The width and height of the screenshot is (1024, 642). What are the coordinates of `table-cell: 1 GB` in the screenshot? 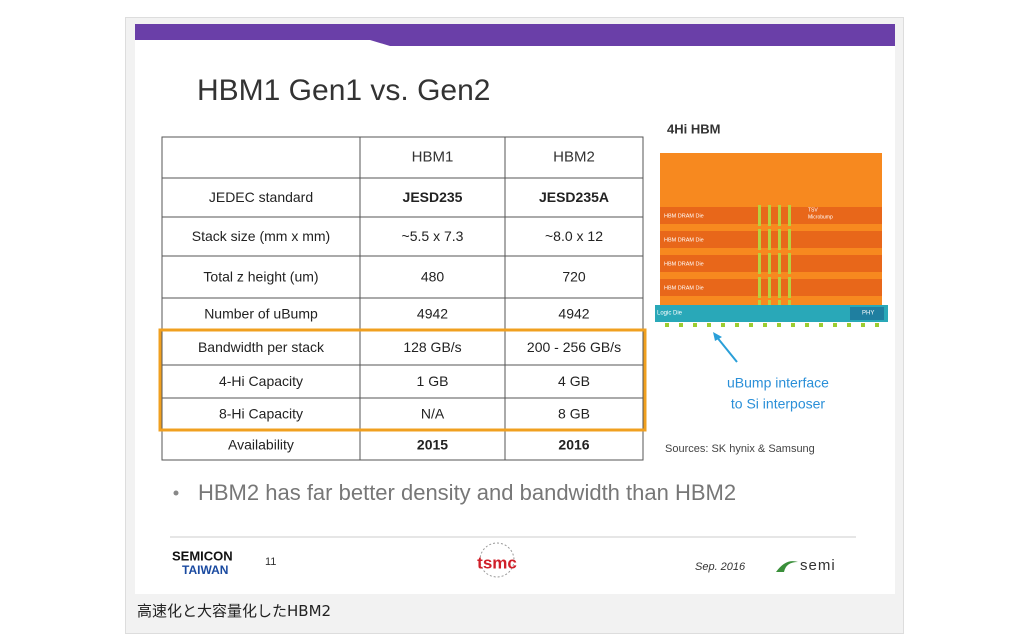 It's located at (433, 381).